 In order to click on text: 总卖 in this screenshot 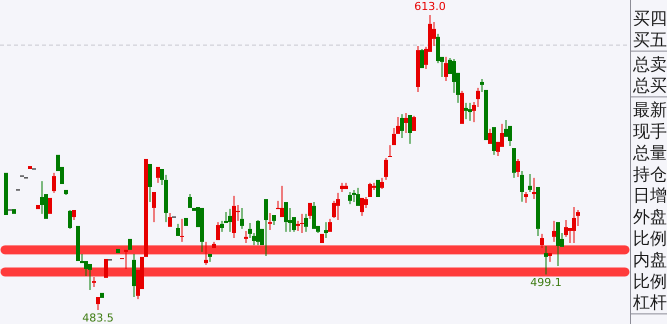, I will do `click(649, 64)`.